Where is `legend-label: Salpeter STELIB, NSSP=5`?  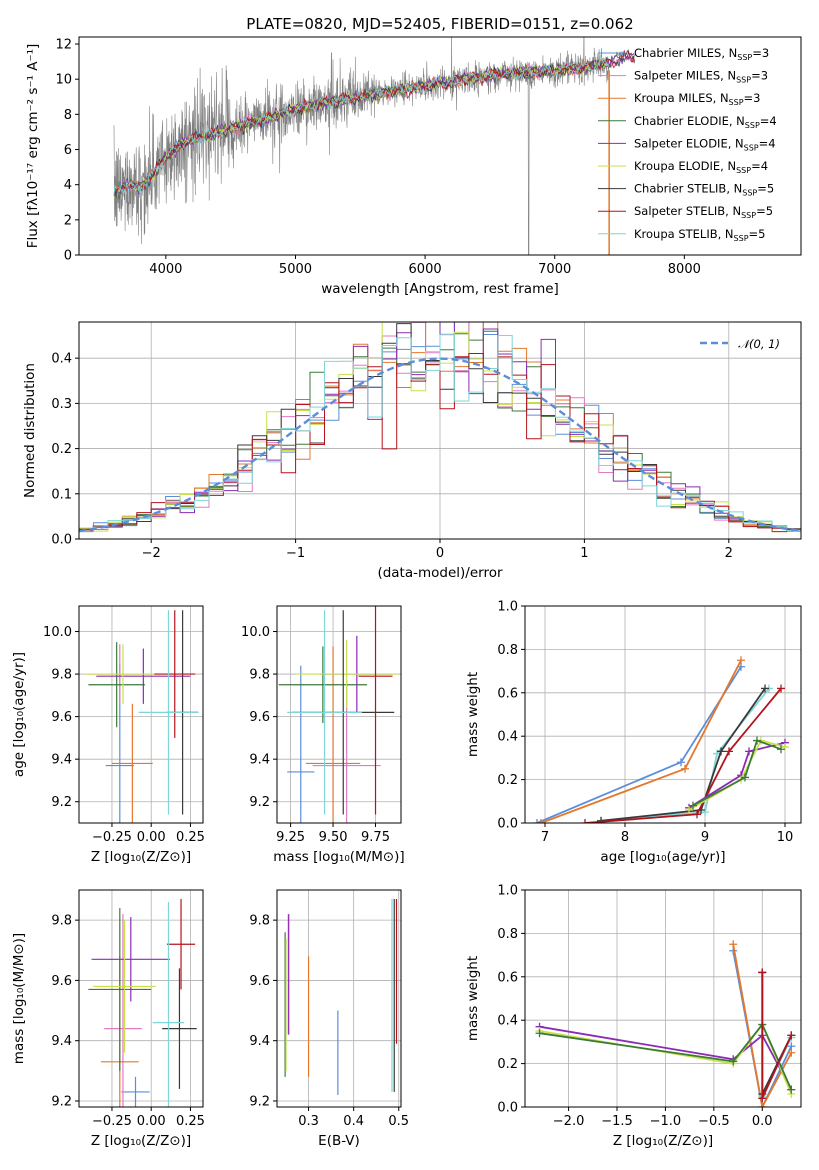
legend-label: Salpeter STELIB, NSSP=5 is located at coordinates (703, 212).